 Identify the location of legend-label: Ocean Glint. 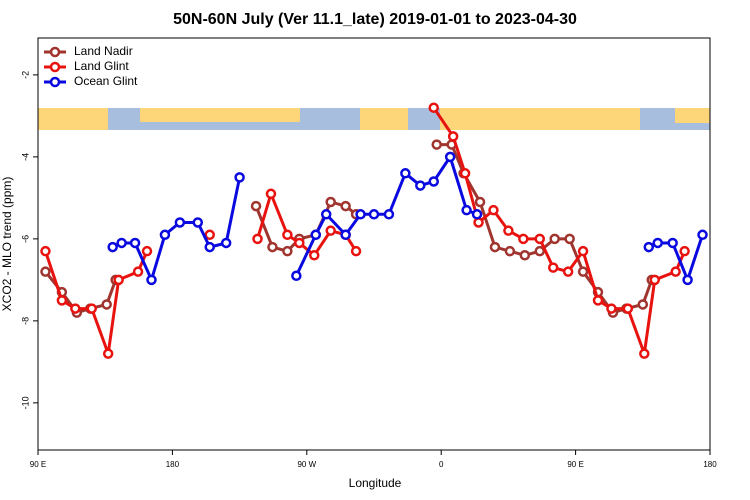
(106, 81).